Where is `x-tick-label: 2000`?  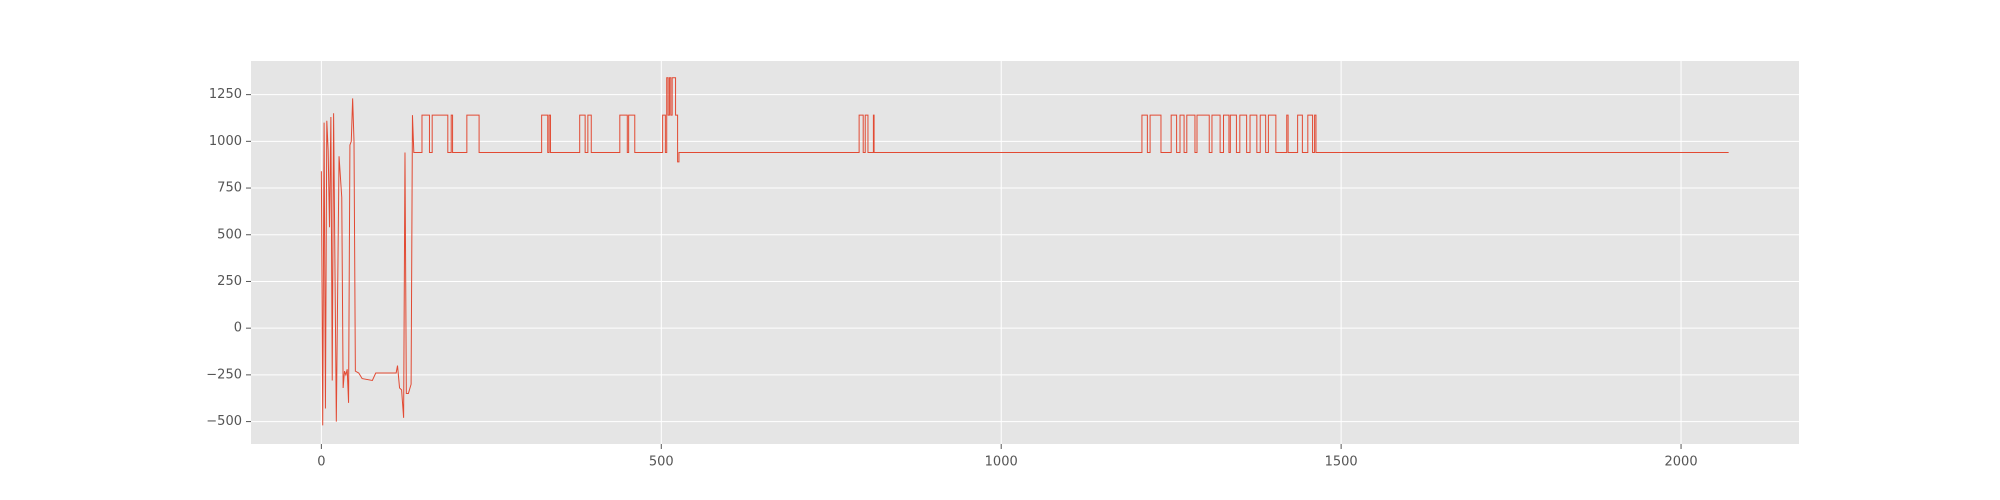 x-tick-label: 2000 is located at coordinates (1681, 462).